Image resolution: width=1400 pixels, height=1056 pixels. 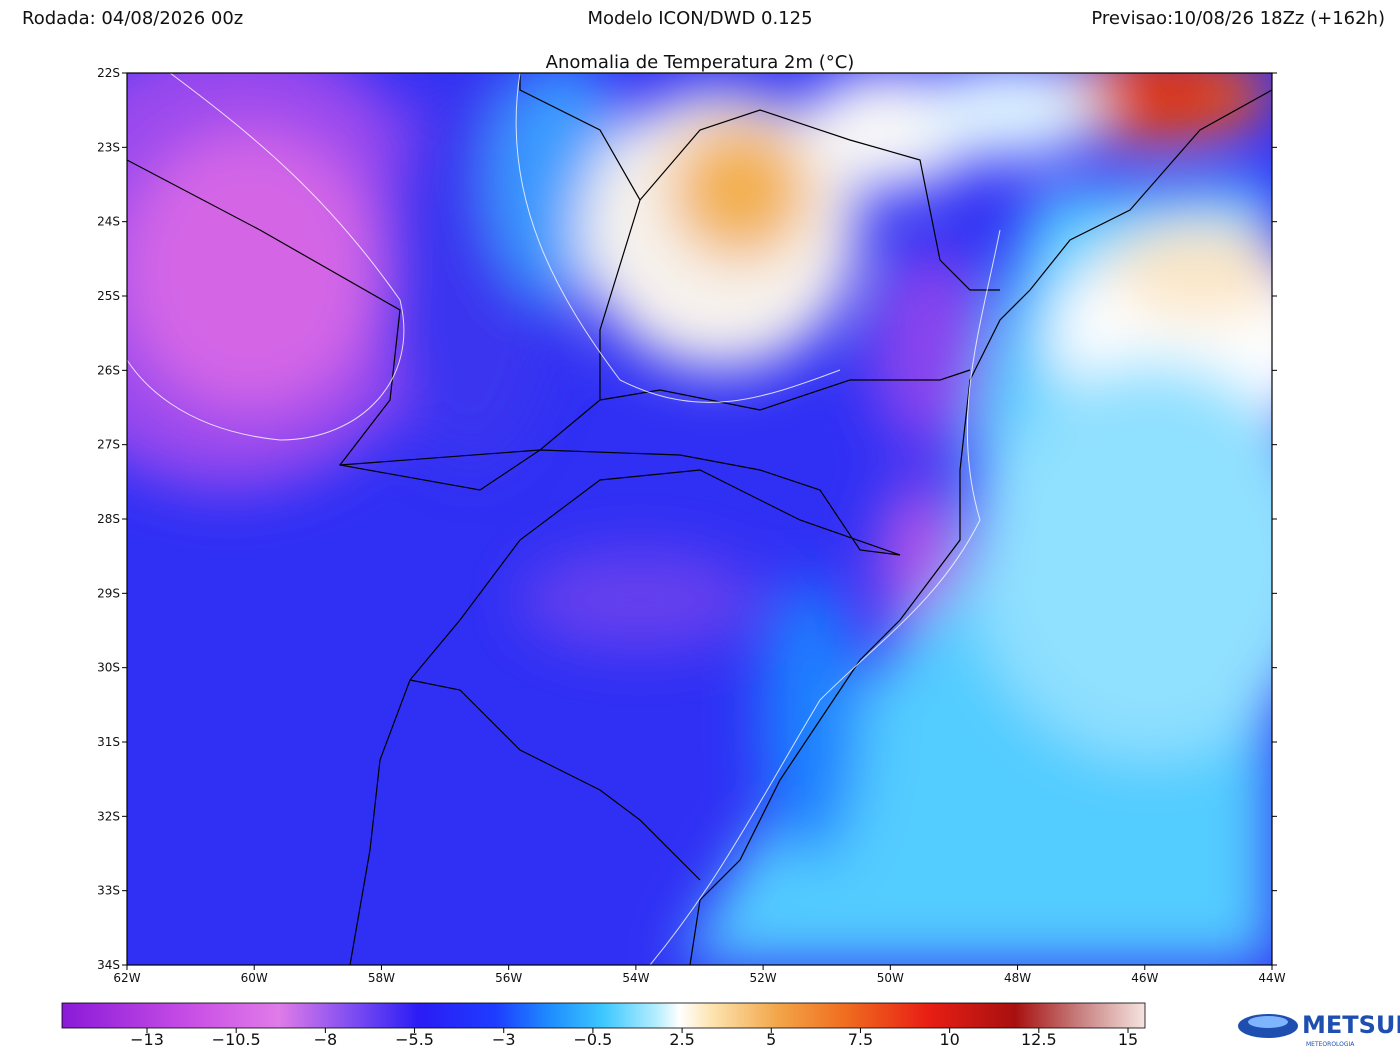 What do you see at coordinates (381, 978) in the screenshot?
I see `lon-label: 58W` at bounding box center [381, 978].